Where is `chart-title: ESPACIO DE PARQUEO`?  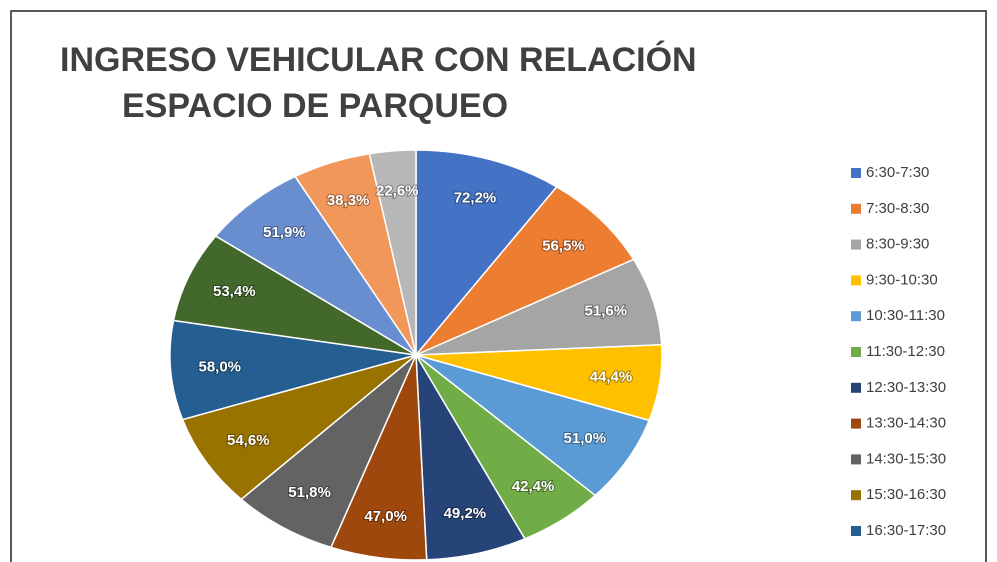
chart-title: ESPACIO DE PARQUEO is located at coordinates (315, 106).